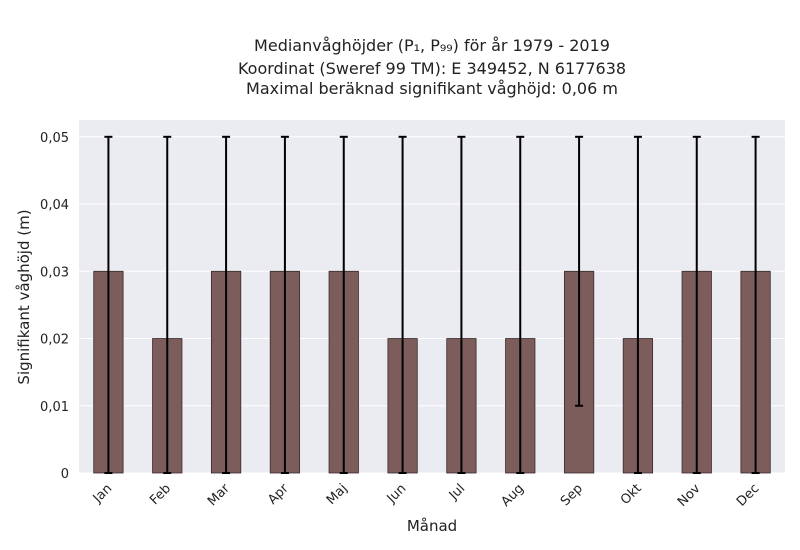 Image resolution: width=800 pixels, height=550 pixels. Describe the element at coordinates (432, 526) in the screenshot. I see `x-axis-label: Månad` at that location.